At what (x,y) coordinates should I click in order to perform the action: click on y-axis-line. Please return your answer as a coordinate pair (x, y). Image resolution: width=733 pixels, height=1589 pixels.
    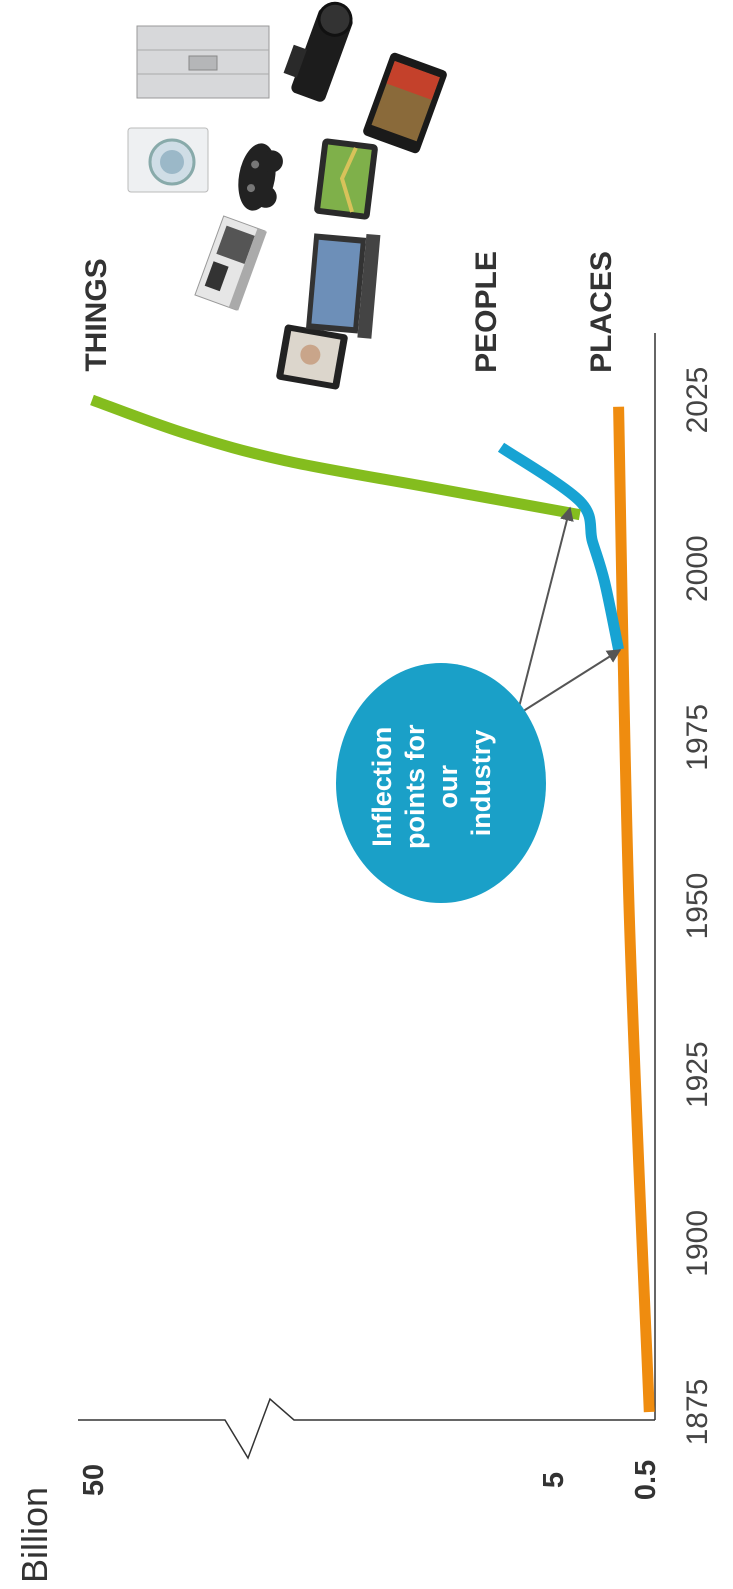
    Looking at the image, I should click on (366, 1428).